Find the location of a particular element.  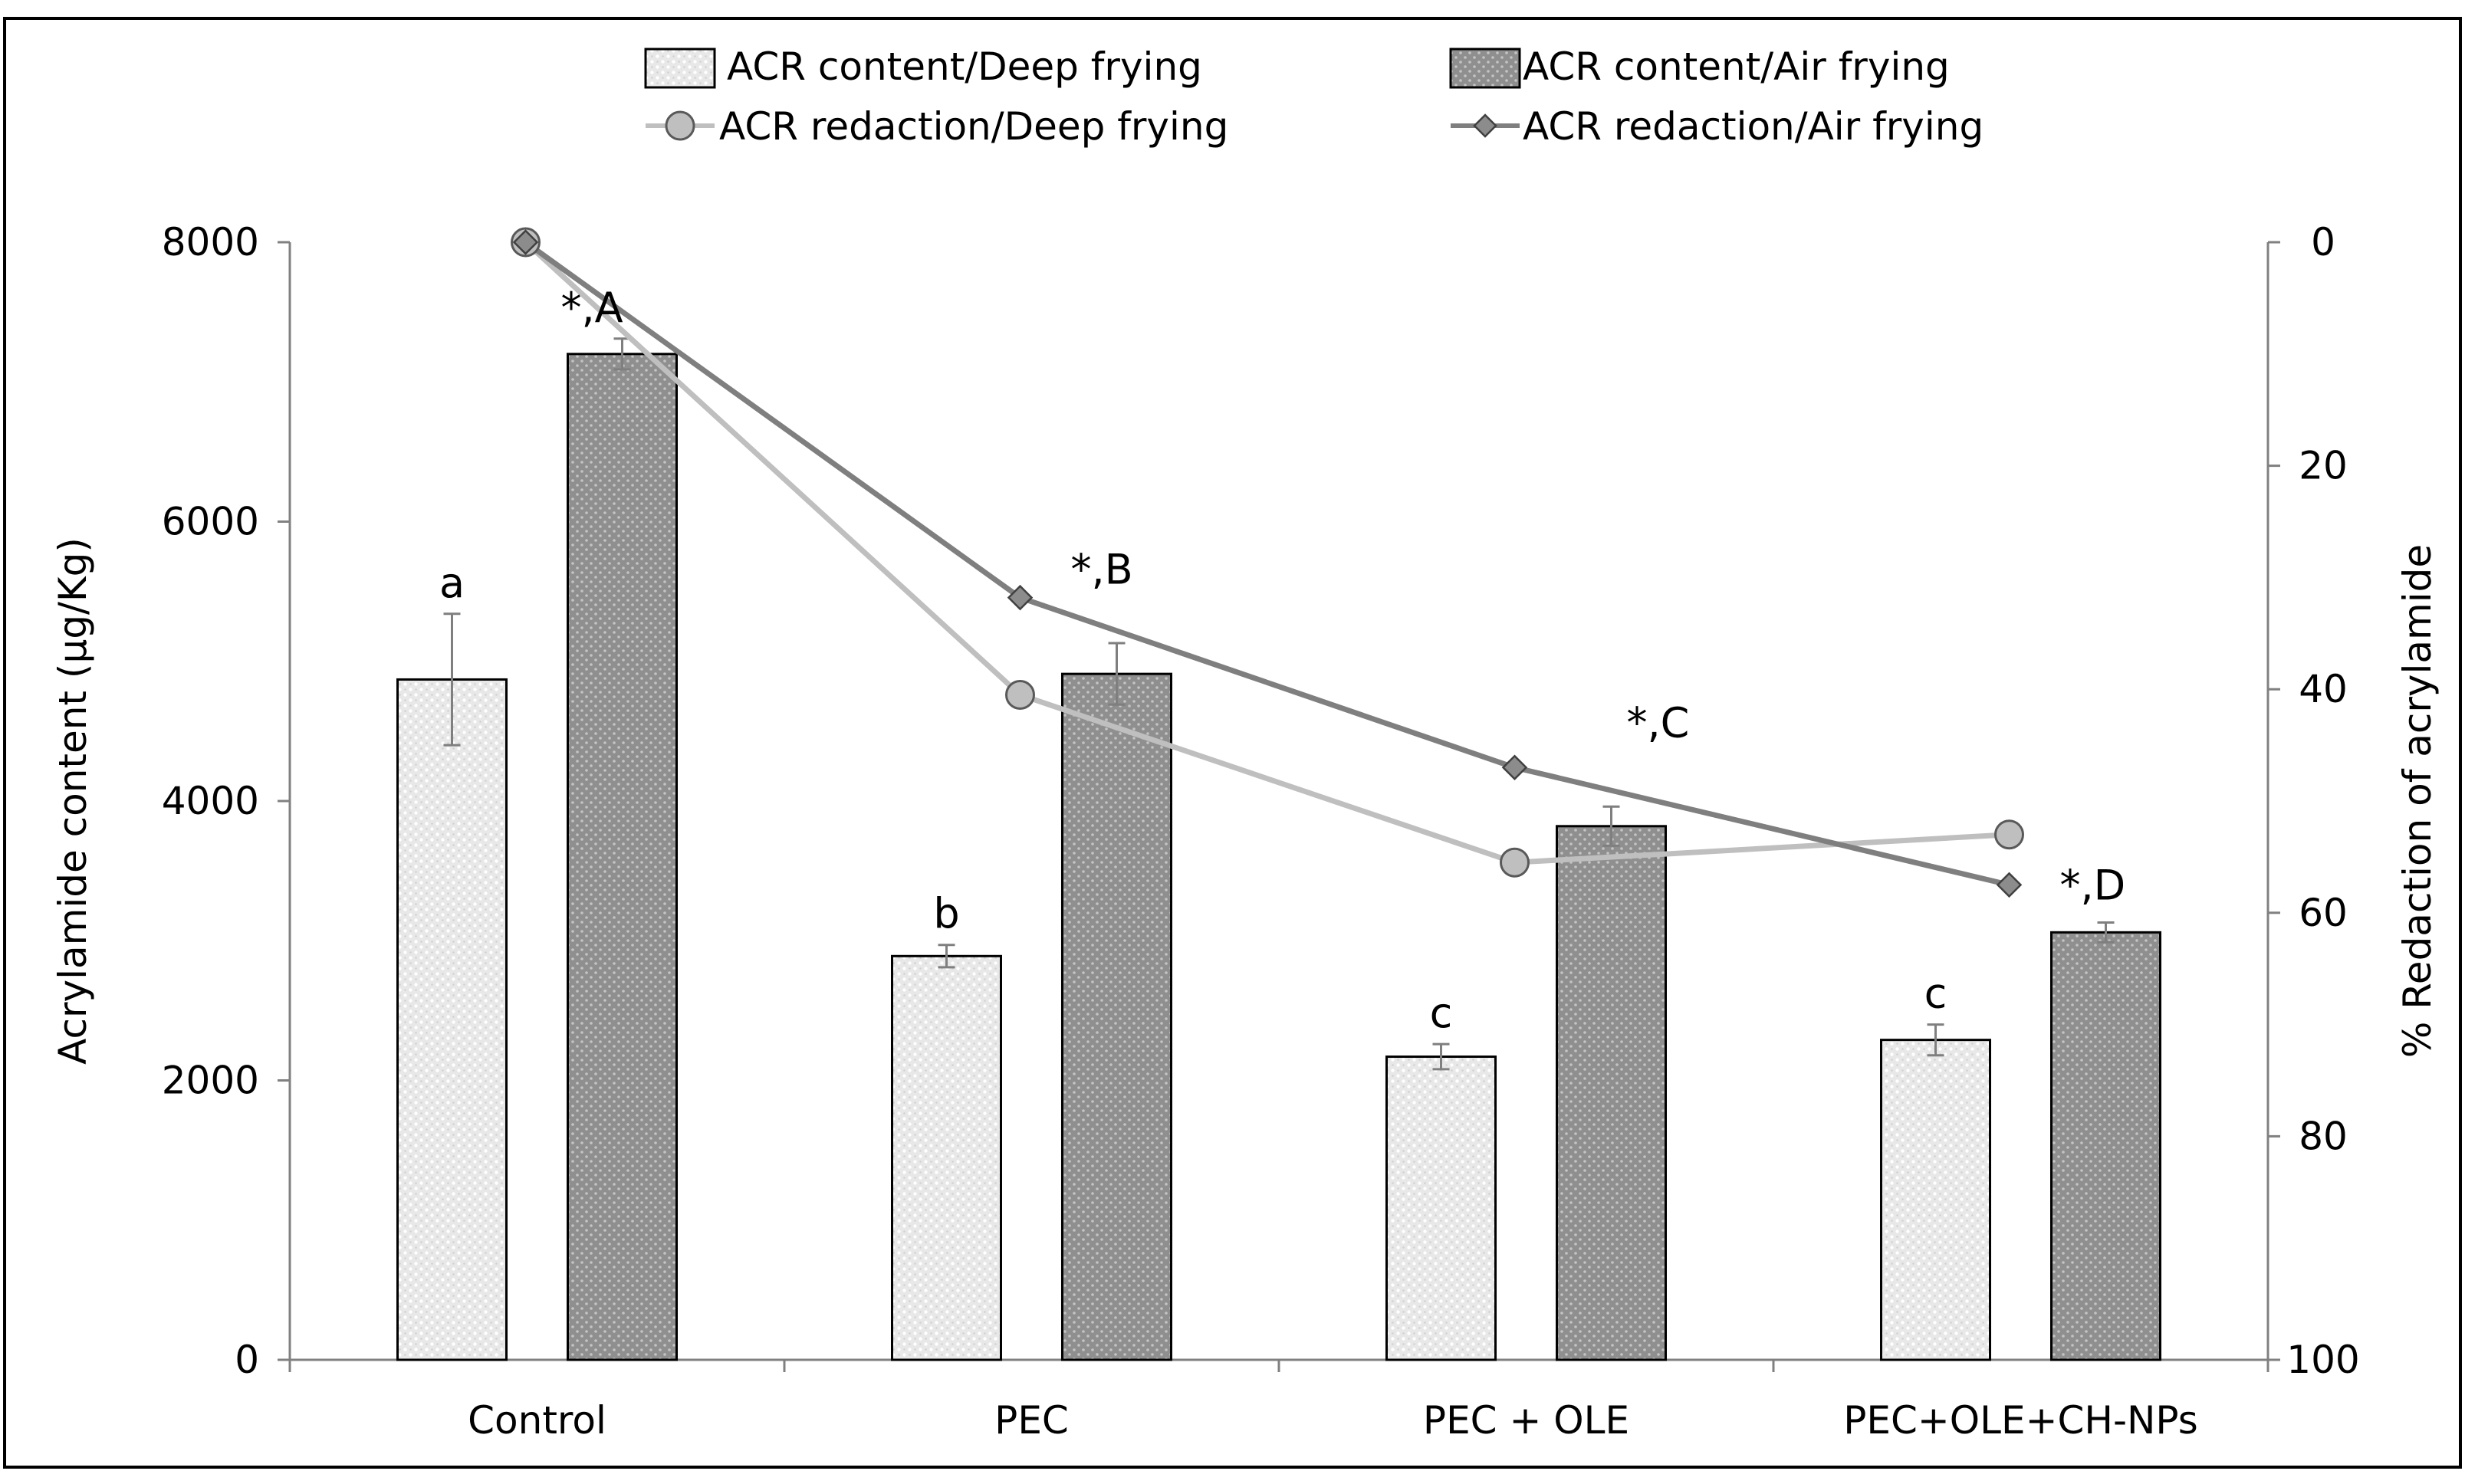

legend-label-air-frying-content: ACR content/Air frying is located at coordinates (1736, 66).